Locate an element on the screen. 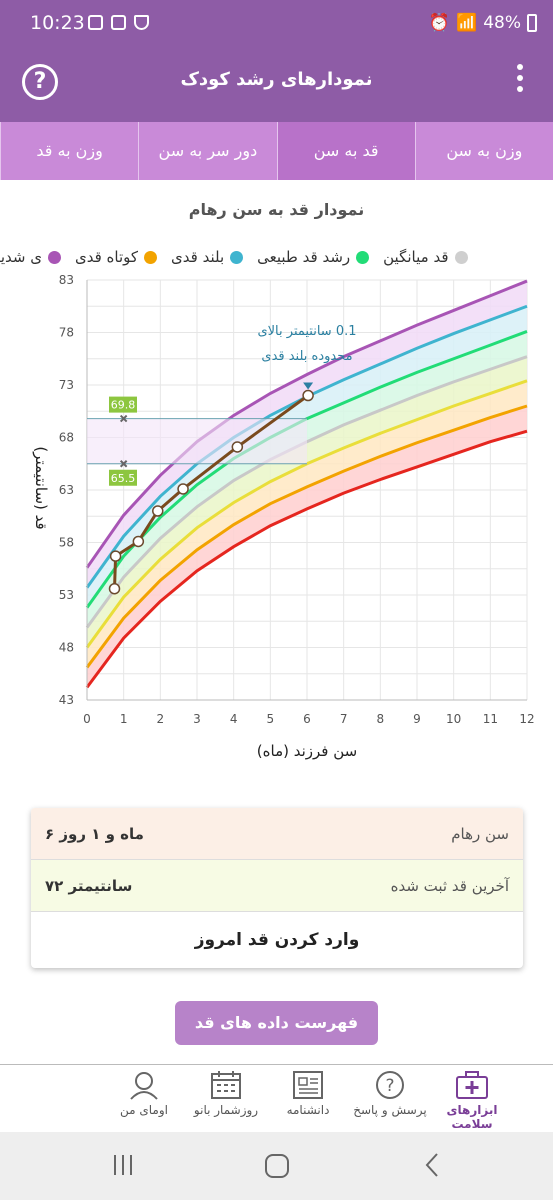 Image resolution: width=553 pixels, height=1200 pixels. question-bubble-icon: ? is located at coordinates (390, 1085).